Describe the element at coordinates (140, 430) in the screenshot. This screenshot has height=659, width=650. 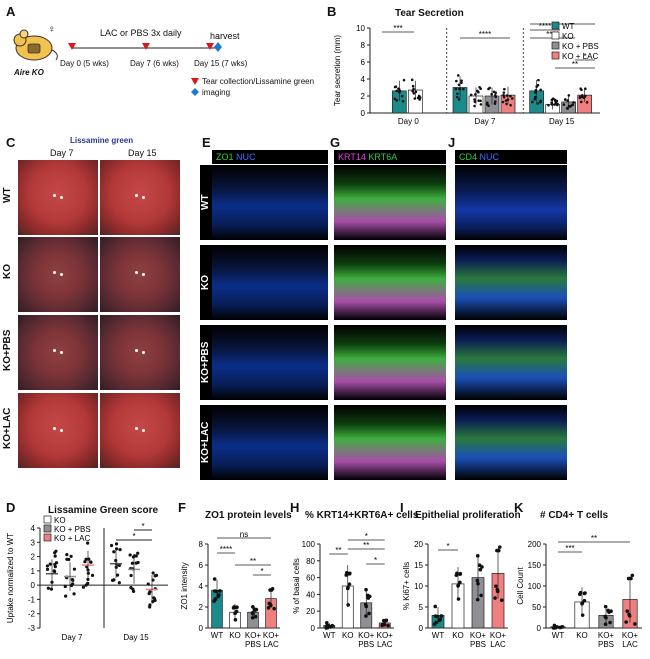
I see `lissamine-eye-image` at that location.